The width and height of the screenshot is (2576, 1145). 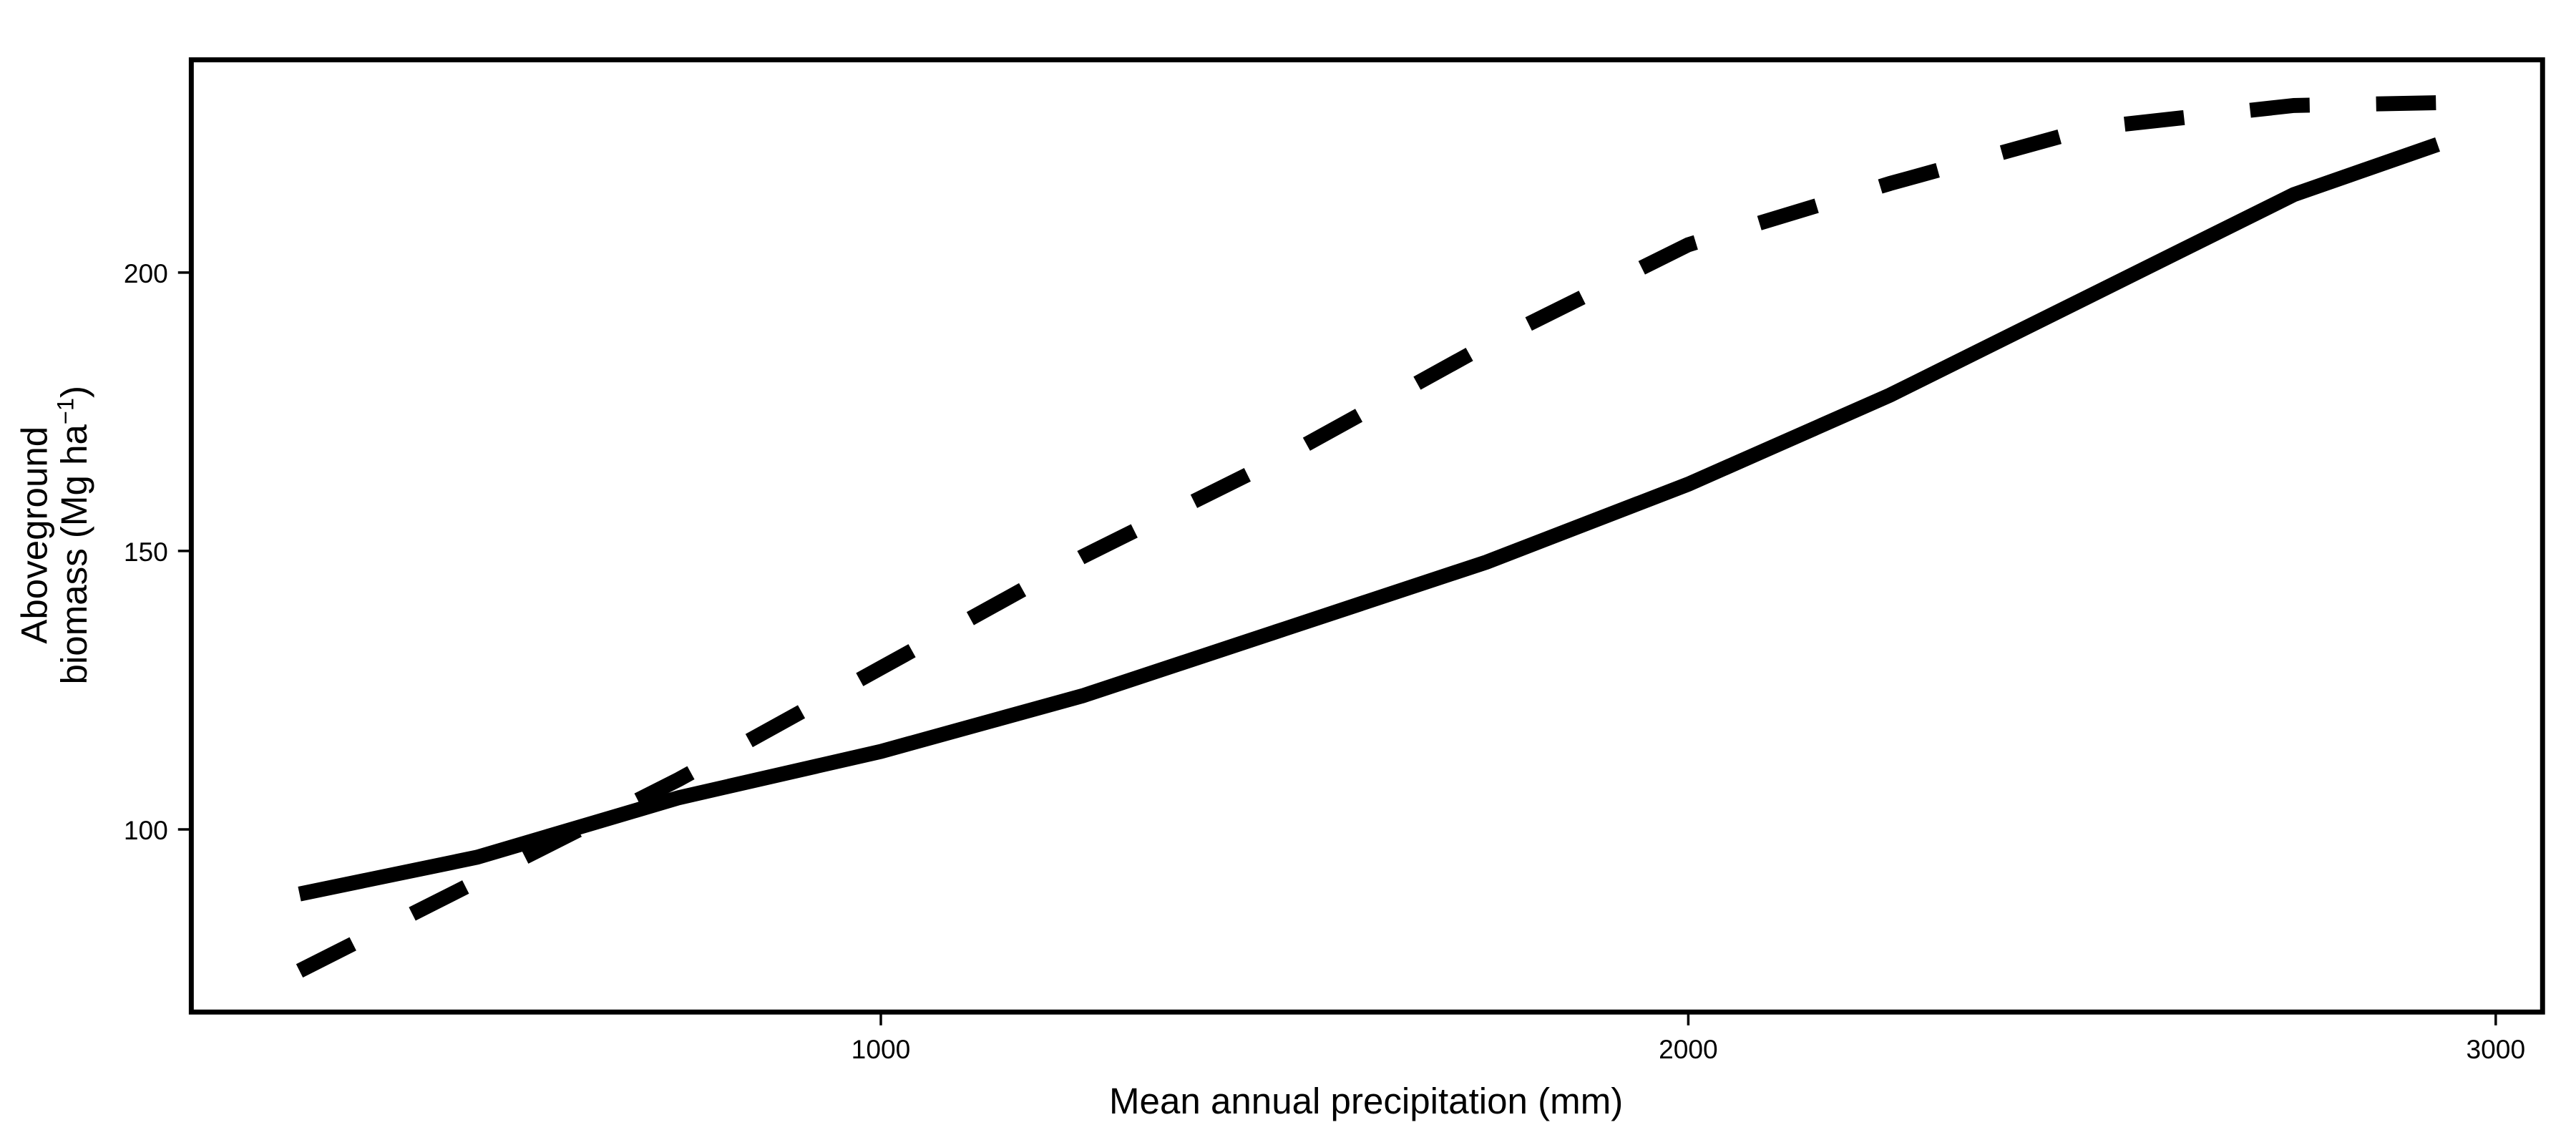 I want to click on y-tick-label: 200, so click(x=146, y=273).